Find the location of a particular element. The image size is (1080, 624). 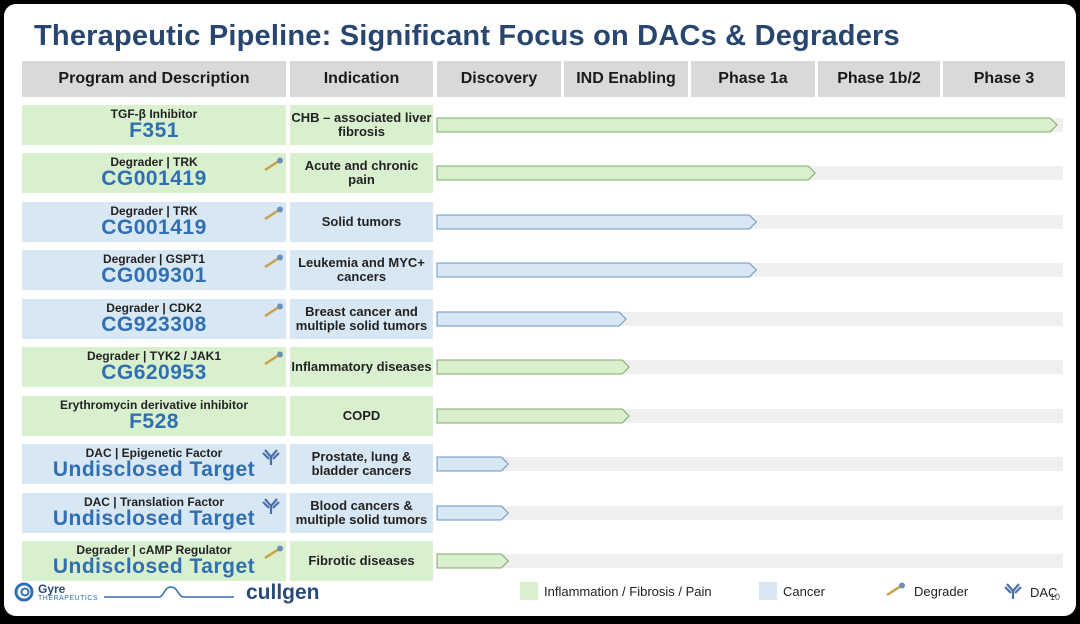

legend-cancer: Cancer is located at coordinates (792, 591).